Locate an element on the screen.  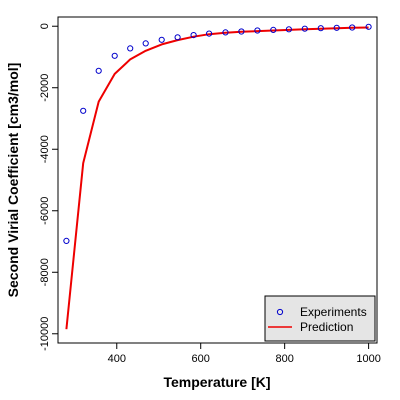
y-tick-label--8000: -8000 is located at coordinates (45, 272).